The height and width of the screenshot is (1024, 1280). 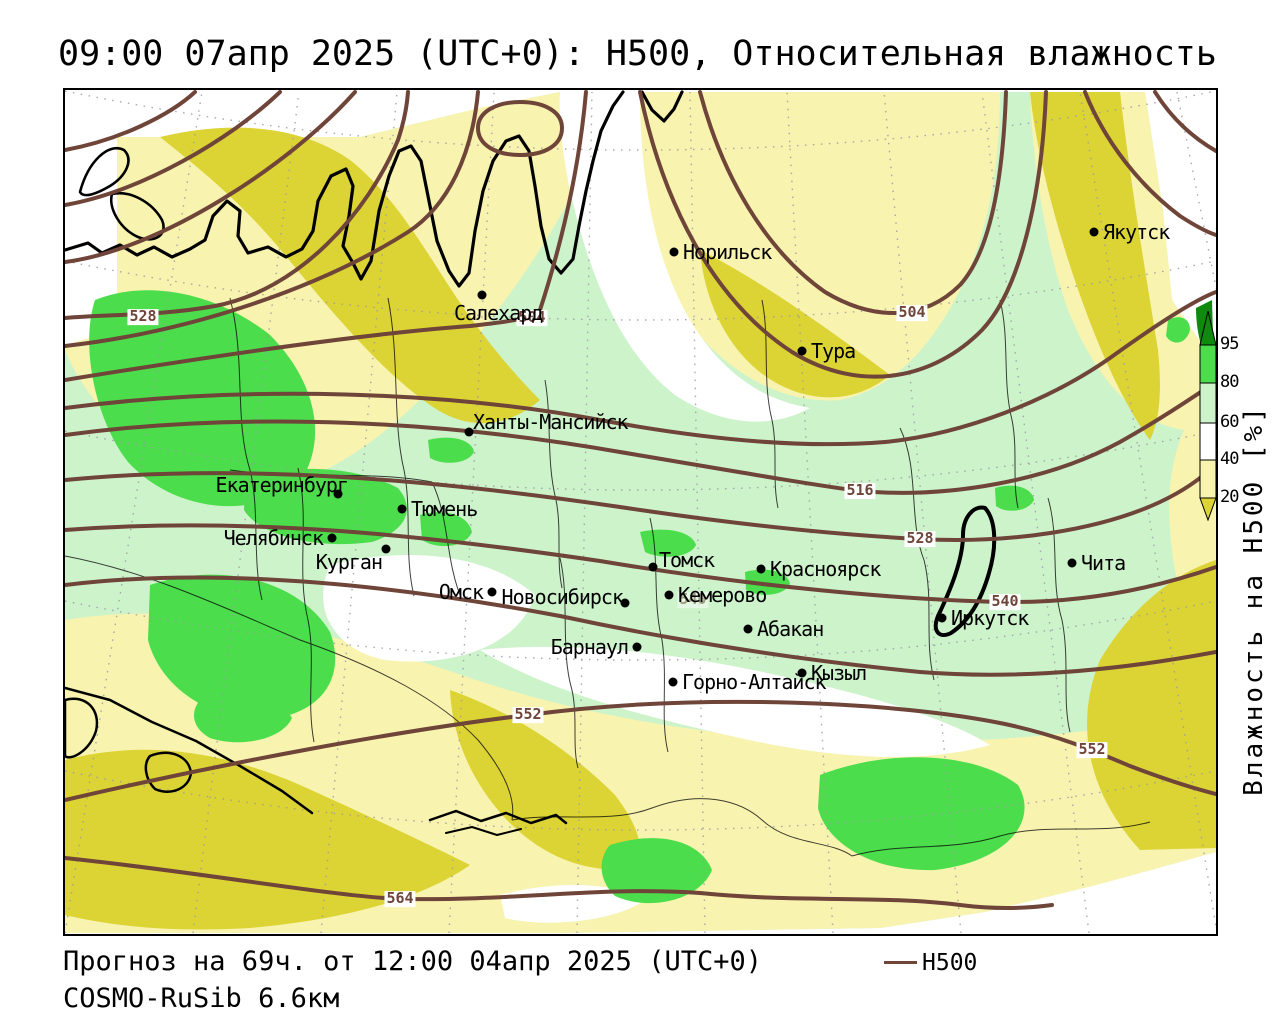 What do you see at coordinates (1230, 459) in the screenshot?
I see `colorbar-tick-40: 40` at bounding box center [1230, 459].